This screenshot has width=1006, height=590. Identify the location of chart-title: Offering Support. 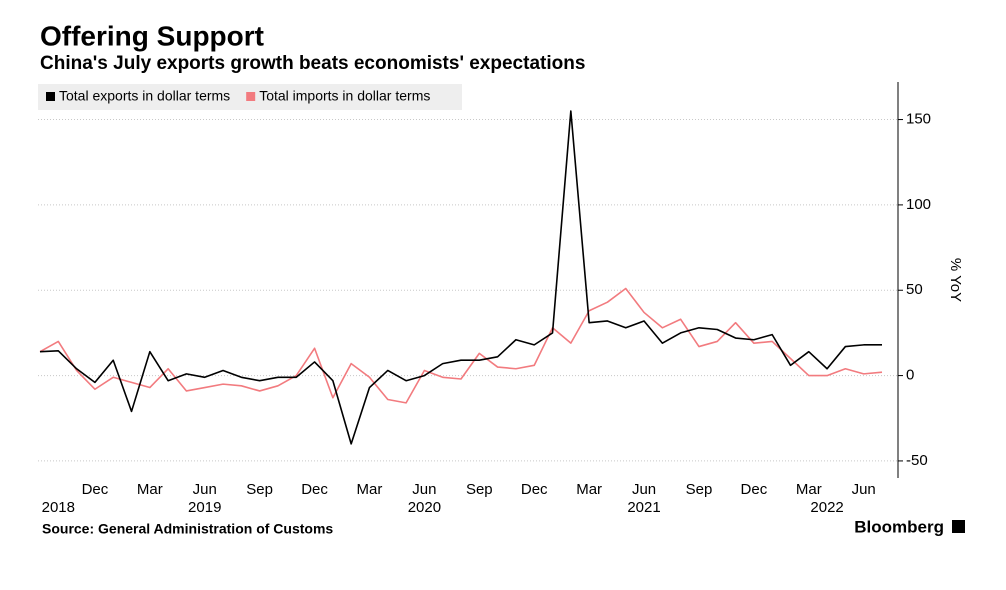
(152, 35).